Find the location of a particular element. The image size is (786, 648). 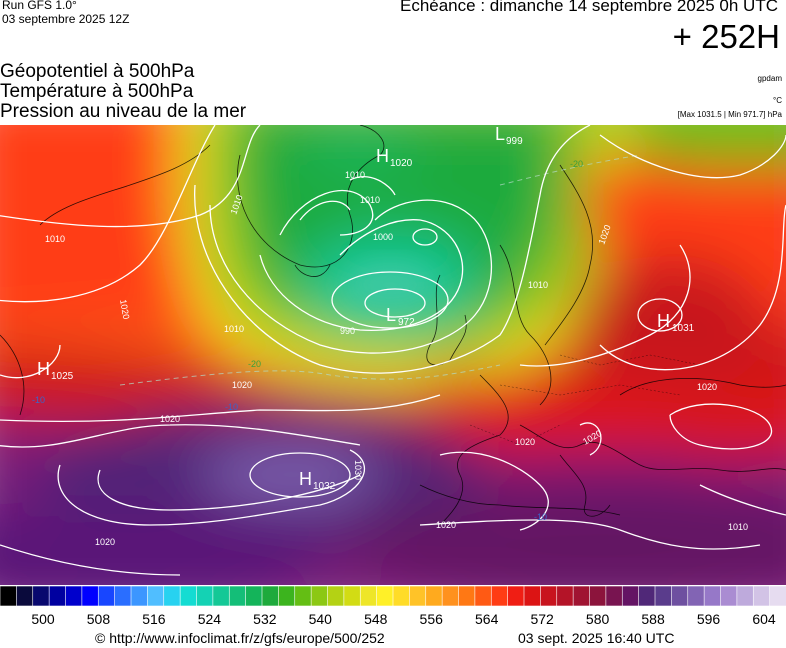

lead-hour: + 252H is located at coordinates (726, 36).